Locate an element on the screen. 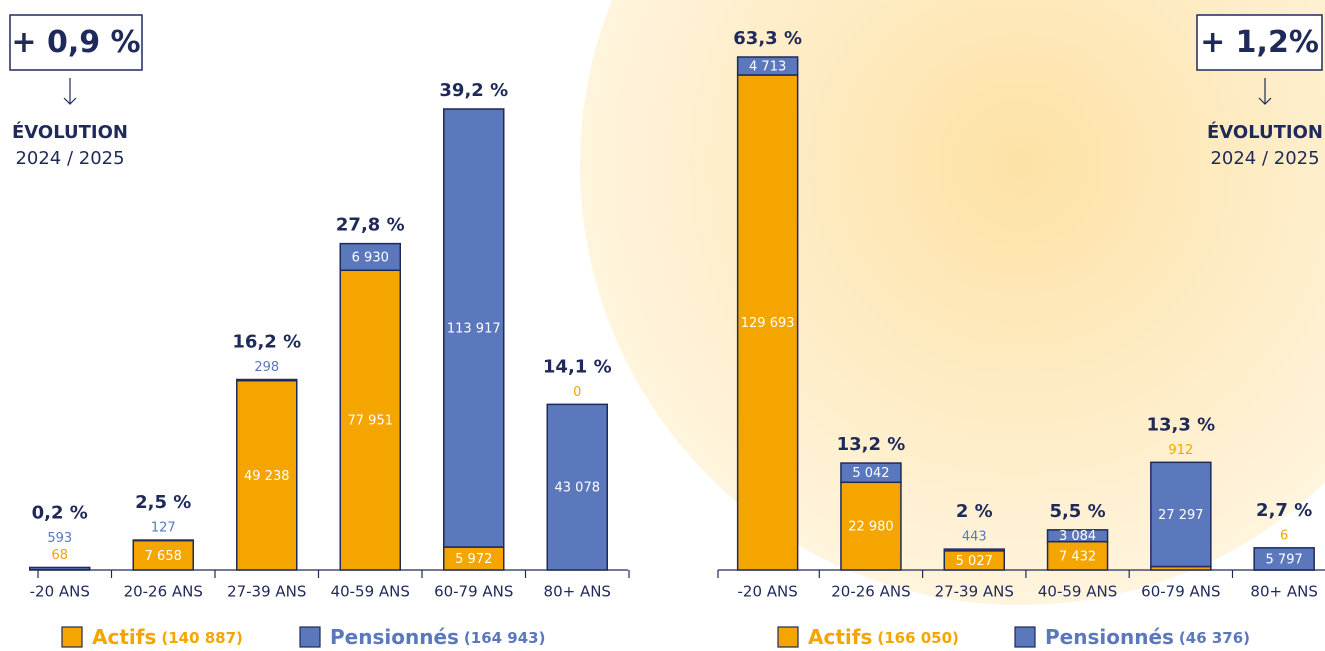 This screenshot has width=1325, height=651. value-label: 443 is located at coordinates (974, 537).